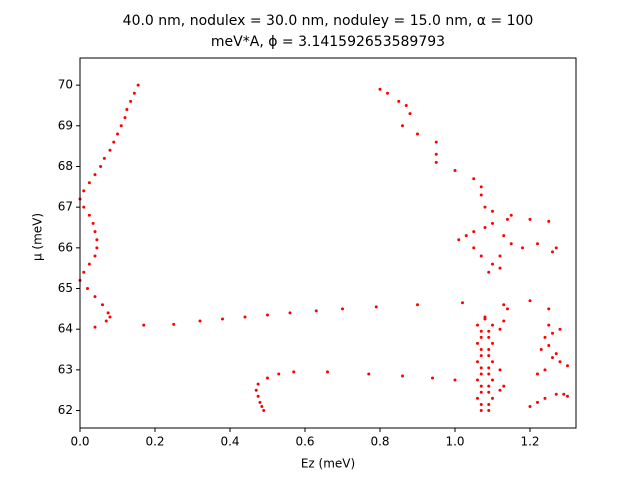 The height and width of the screenshot is (480, 640). Describe the element at coordinates (65, 247) in the screenshot. I see `y-tick-label: 66` at that location.